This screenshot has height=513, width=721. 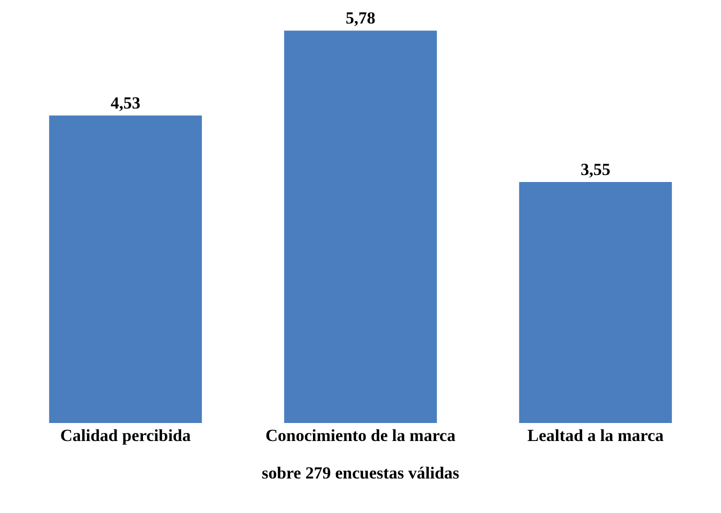 What do you see at coordinates (361, 435) in the screenshot?
I see `x-tick-label: Conocimiento de la marca` at bounding box center [361, 435].